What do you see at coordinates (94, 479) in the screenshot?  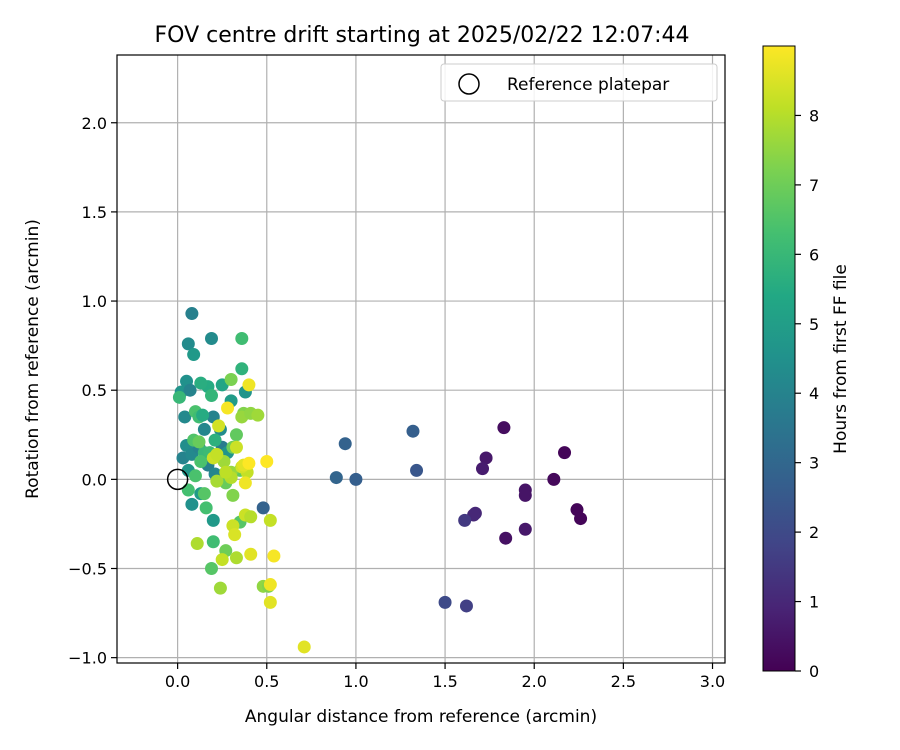 I see `y-tick-label: 0.0` at bounding box center [94, 479].